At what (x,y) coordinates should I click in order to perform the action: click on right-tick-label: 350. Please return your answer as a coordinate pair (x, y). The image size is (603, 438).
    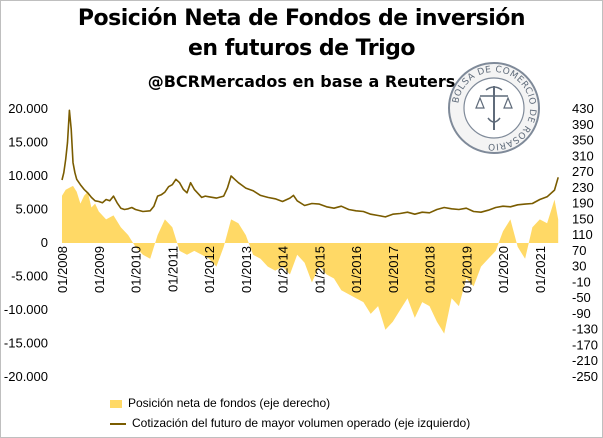
    Looking at the image, I should click on (583, 140).